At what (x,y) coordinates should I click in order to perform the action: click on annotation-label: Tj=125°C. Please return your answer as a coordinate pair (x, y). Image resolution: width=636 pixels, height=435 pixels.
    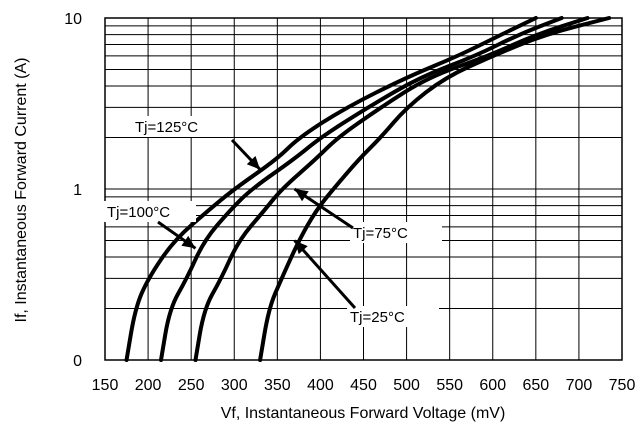
    Looking at the image, I should click on (166, 127).